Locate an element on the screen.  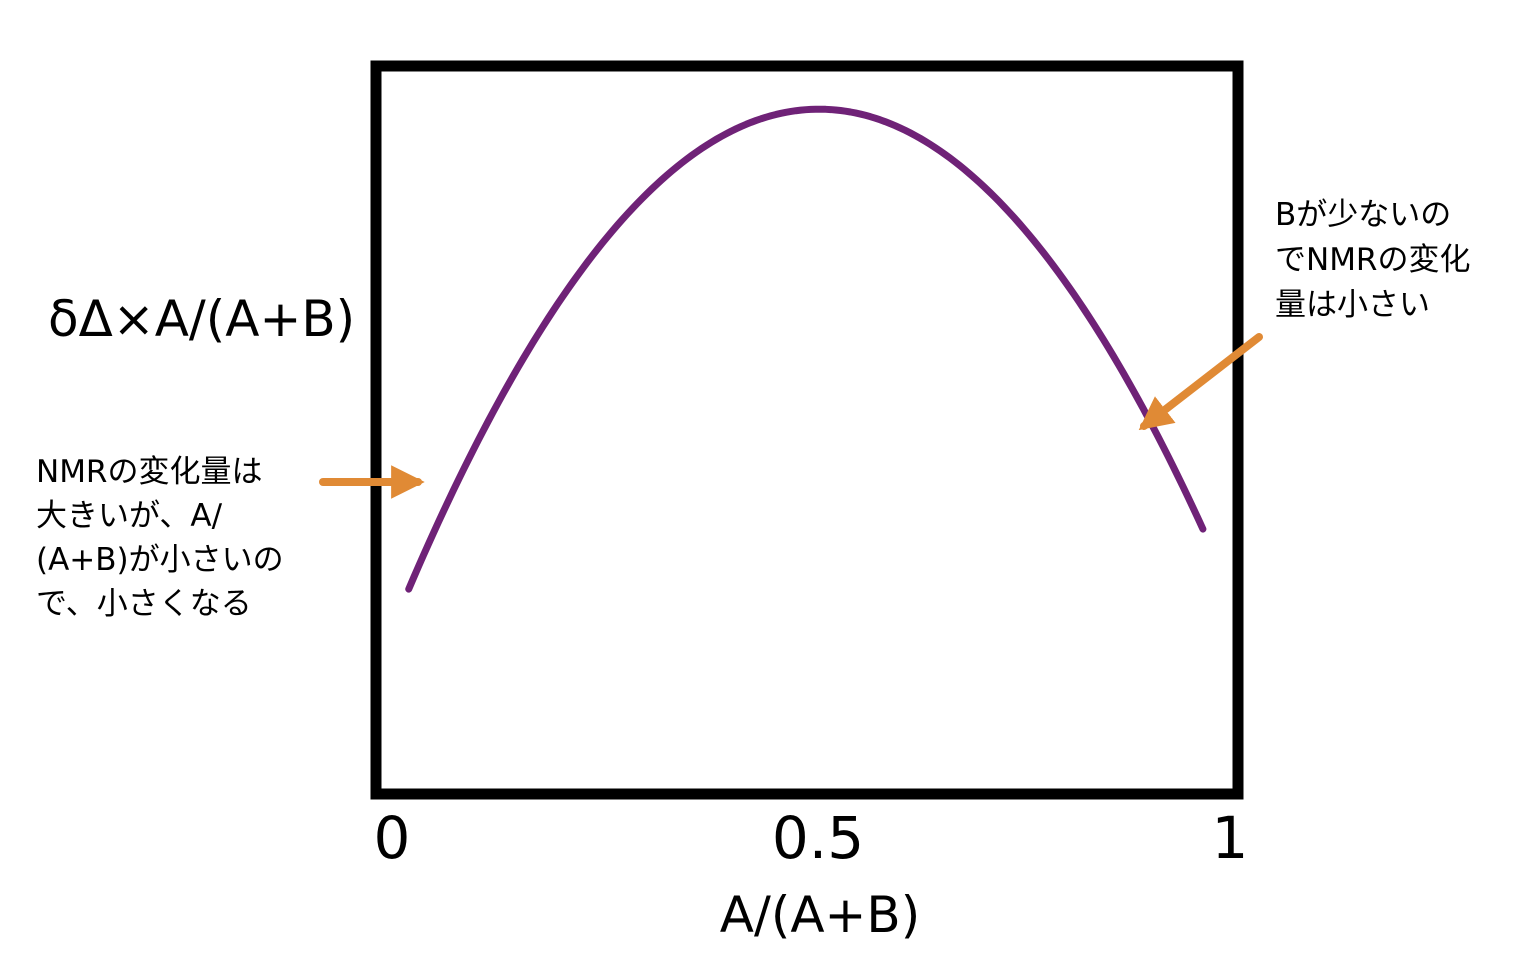
annotation-left-line-3: (A+B)が小さいの is located at coordinates (160, 560).